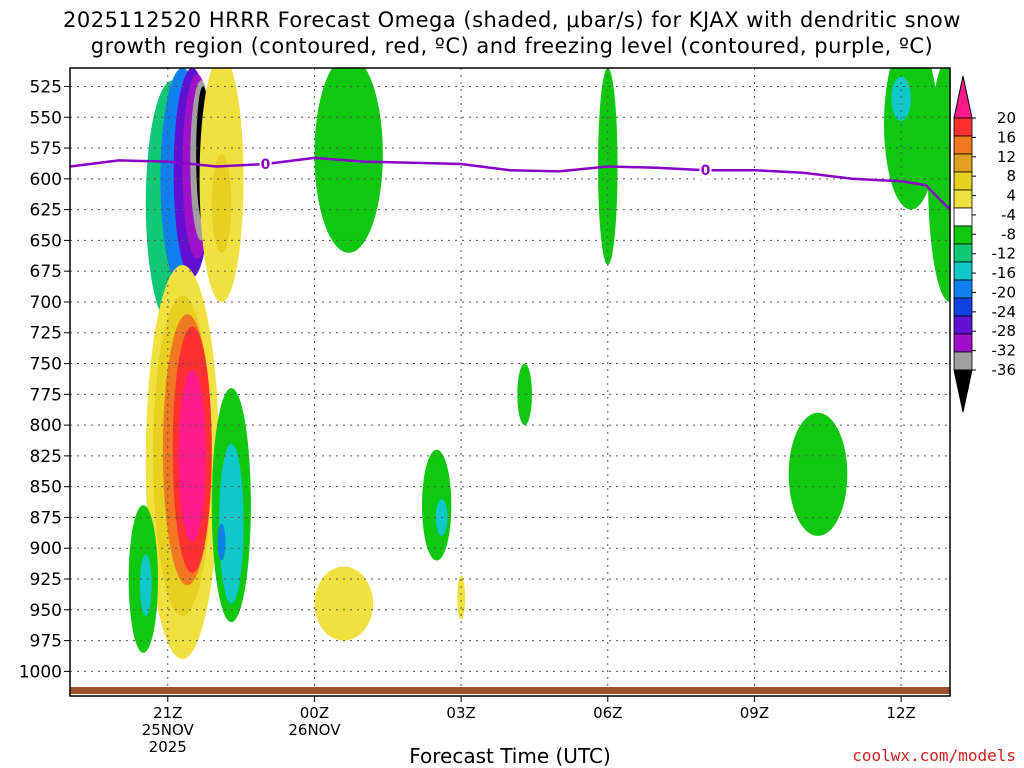 The height and width of the screenshot is (768, 1024). Describe the element at coordinates (46, 488) in the screenshot. I see `y-tick-label-850: 850` at that location.